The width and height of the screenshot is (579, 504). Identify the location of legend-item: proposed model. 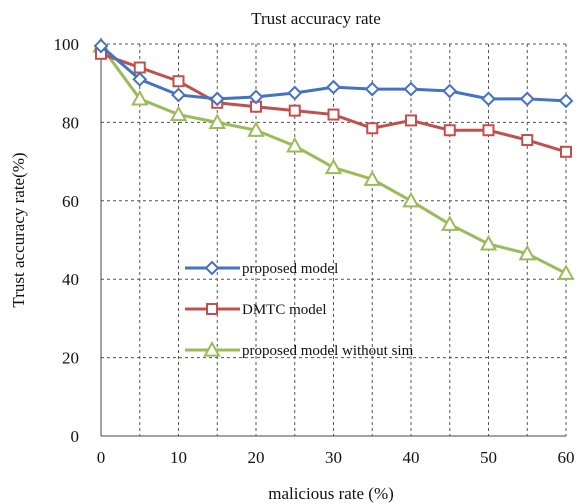
(261, 268).